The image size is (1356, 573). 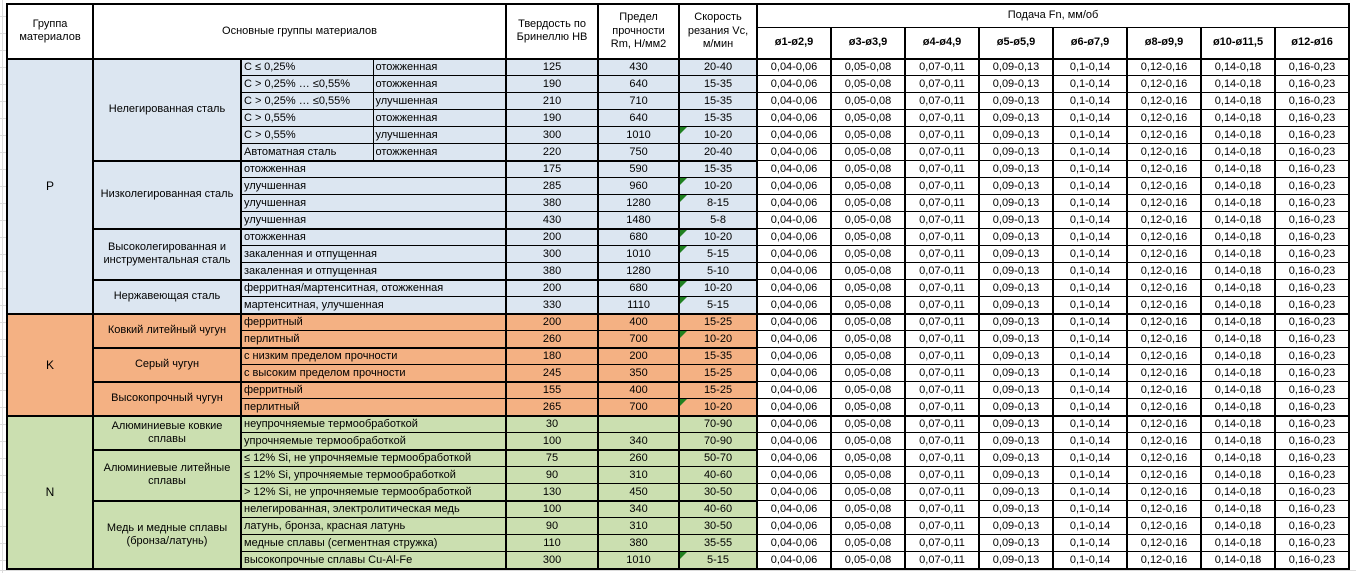 I want to click on strength-cell: 640, so click(x=638, y=118).